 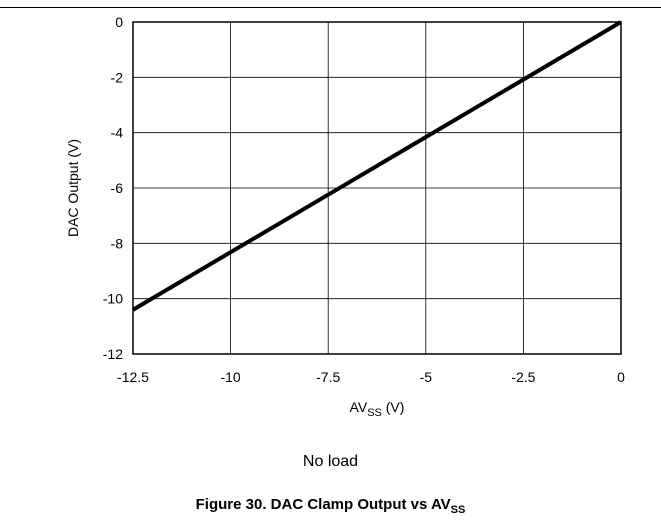 What do you see at coordinates (330, 461) in the screenshot?
I see `condition-note: No load` at bounding box center [330, 461].